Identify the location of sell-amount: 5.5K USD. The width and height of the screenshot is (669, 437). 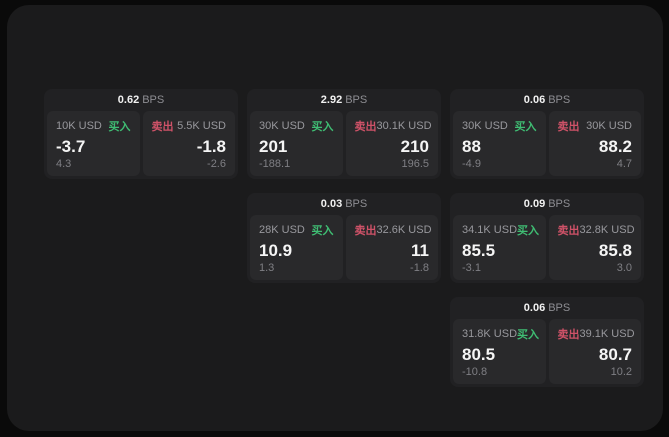
(201, 126).